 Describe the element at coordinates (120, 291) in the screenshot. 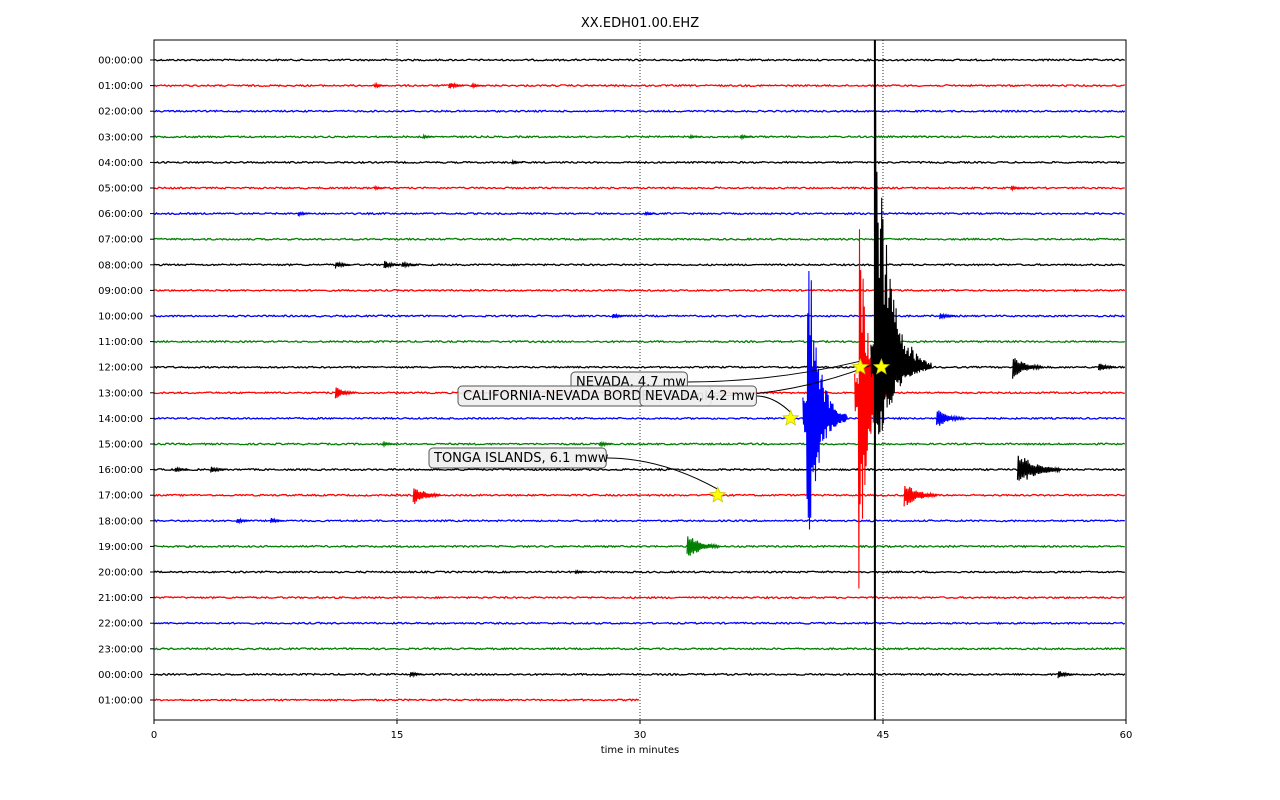

I see `y-tick-label: 09:00:00` at that location.